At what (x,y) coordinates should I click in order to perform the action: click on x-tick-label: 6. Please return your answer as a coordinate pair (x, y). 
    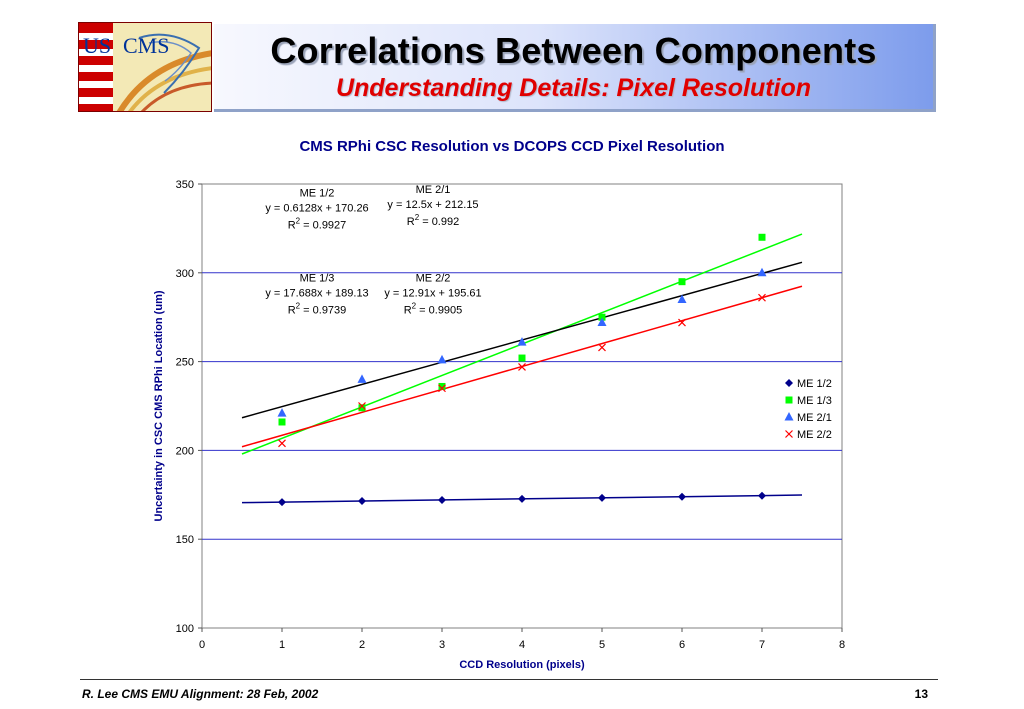
    Looking at the image, I should click on (682, 645).